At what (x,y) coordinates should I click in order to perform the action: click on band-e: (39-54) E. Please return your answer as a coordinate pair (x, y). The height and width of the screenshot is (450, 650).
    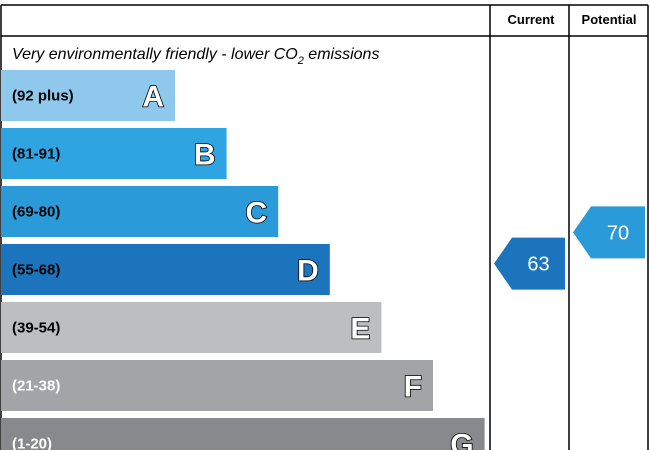
    Looking at the image, I should click on (191, 327).